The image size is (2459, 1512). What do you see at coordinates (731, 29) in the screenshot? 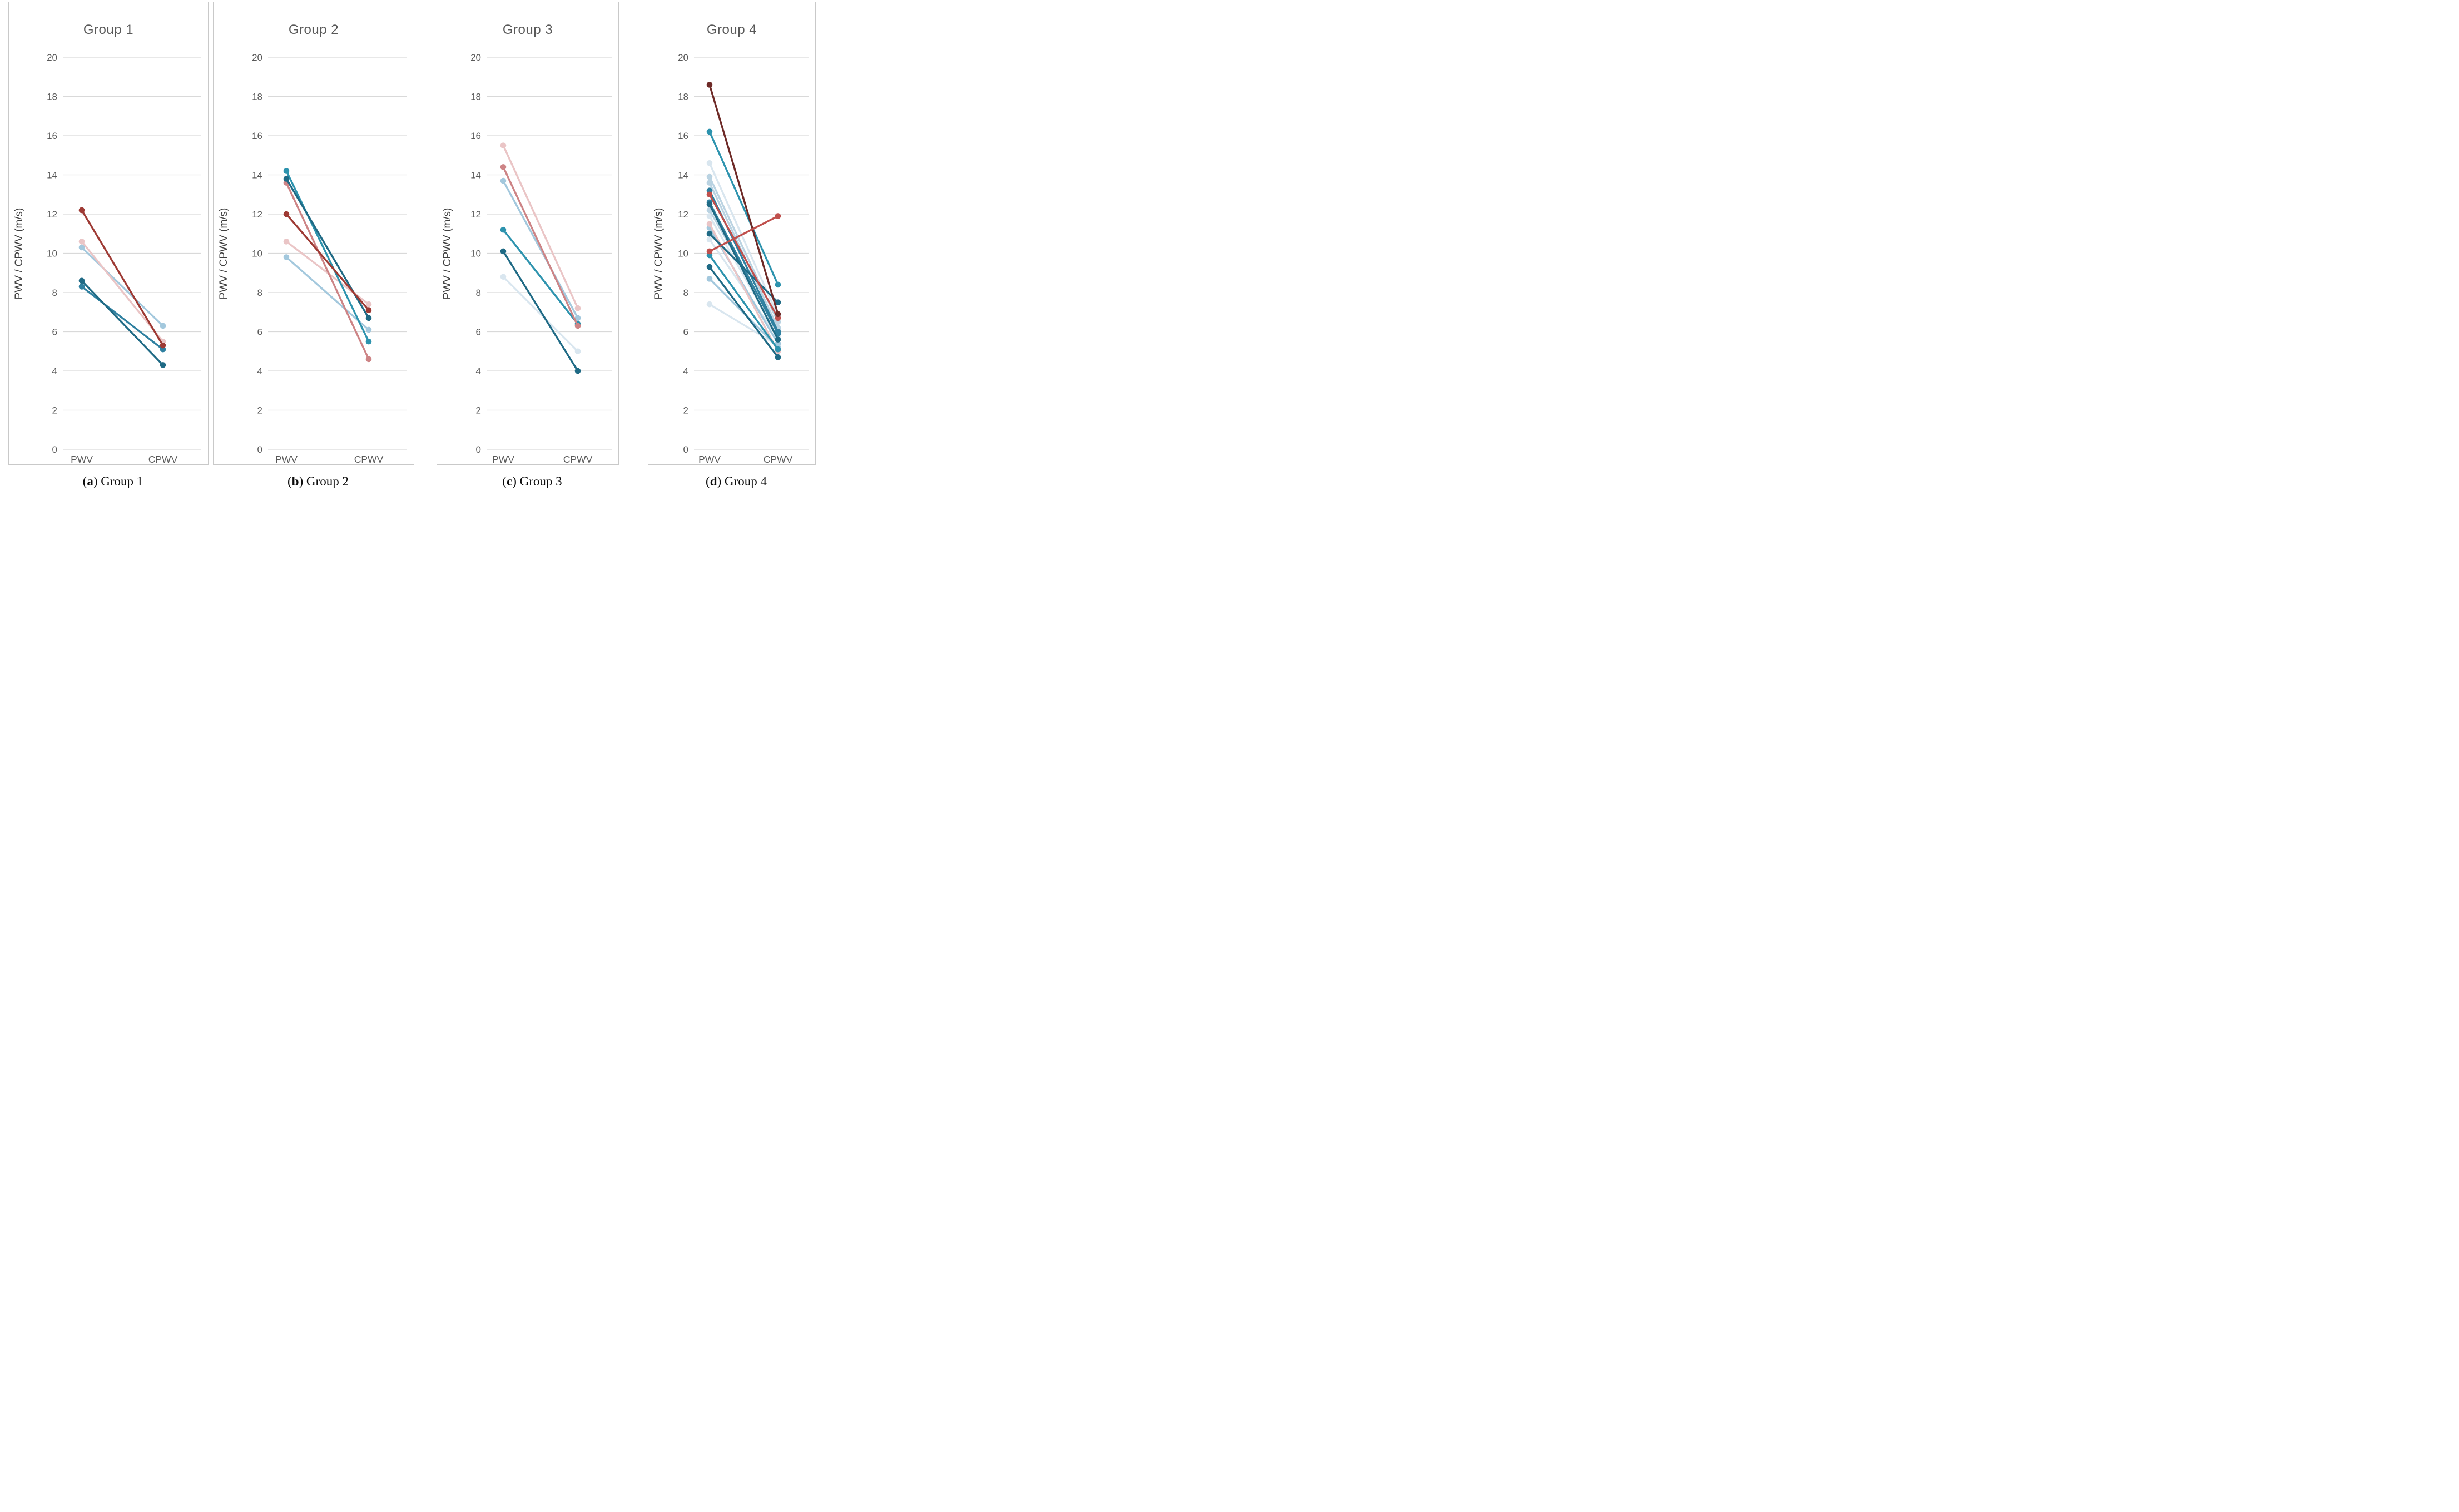
I see `panel-title: Group 4` at bounding box center [731, 29].